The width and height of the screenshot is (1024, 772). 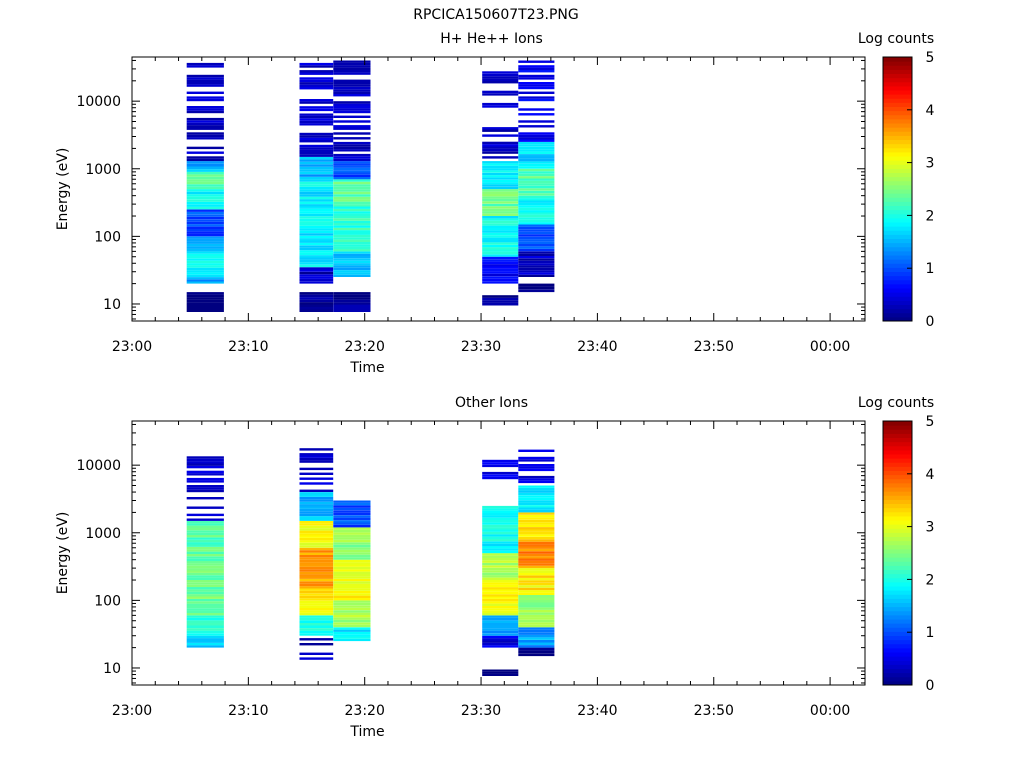 What do you see at coordinates (63, 189) in the screenshot?
I see `y-axis-label: Energy (eV)` at bounding box center [63, 189].